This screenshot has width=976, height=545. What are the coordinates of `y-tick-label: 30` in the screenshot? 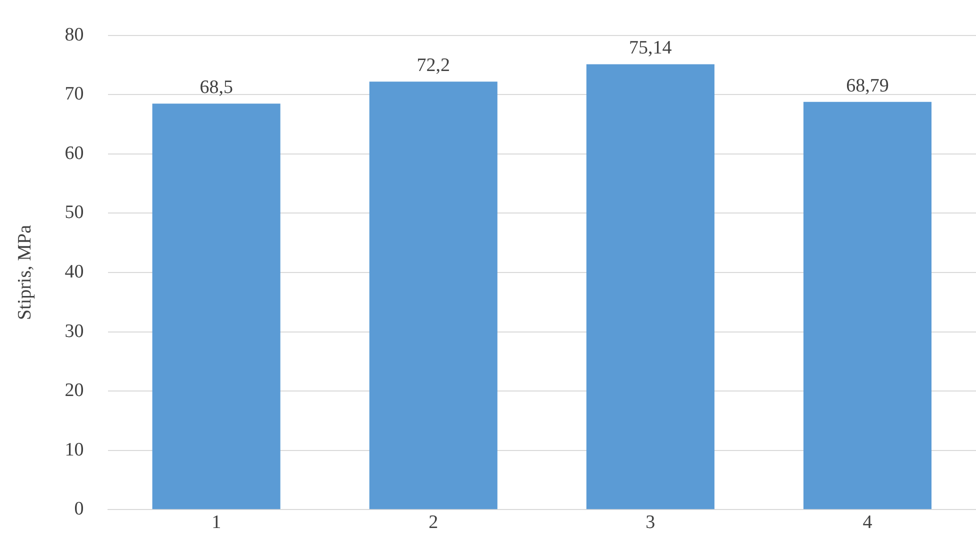 It's located at (74, 331).